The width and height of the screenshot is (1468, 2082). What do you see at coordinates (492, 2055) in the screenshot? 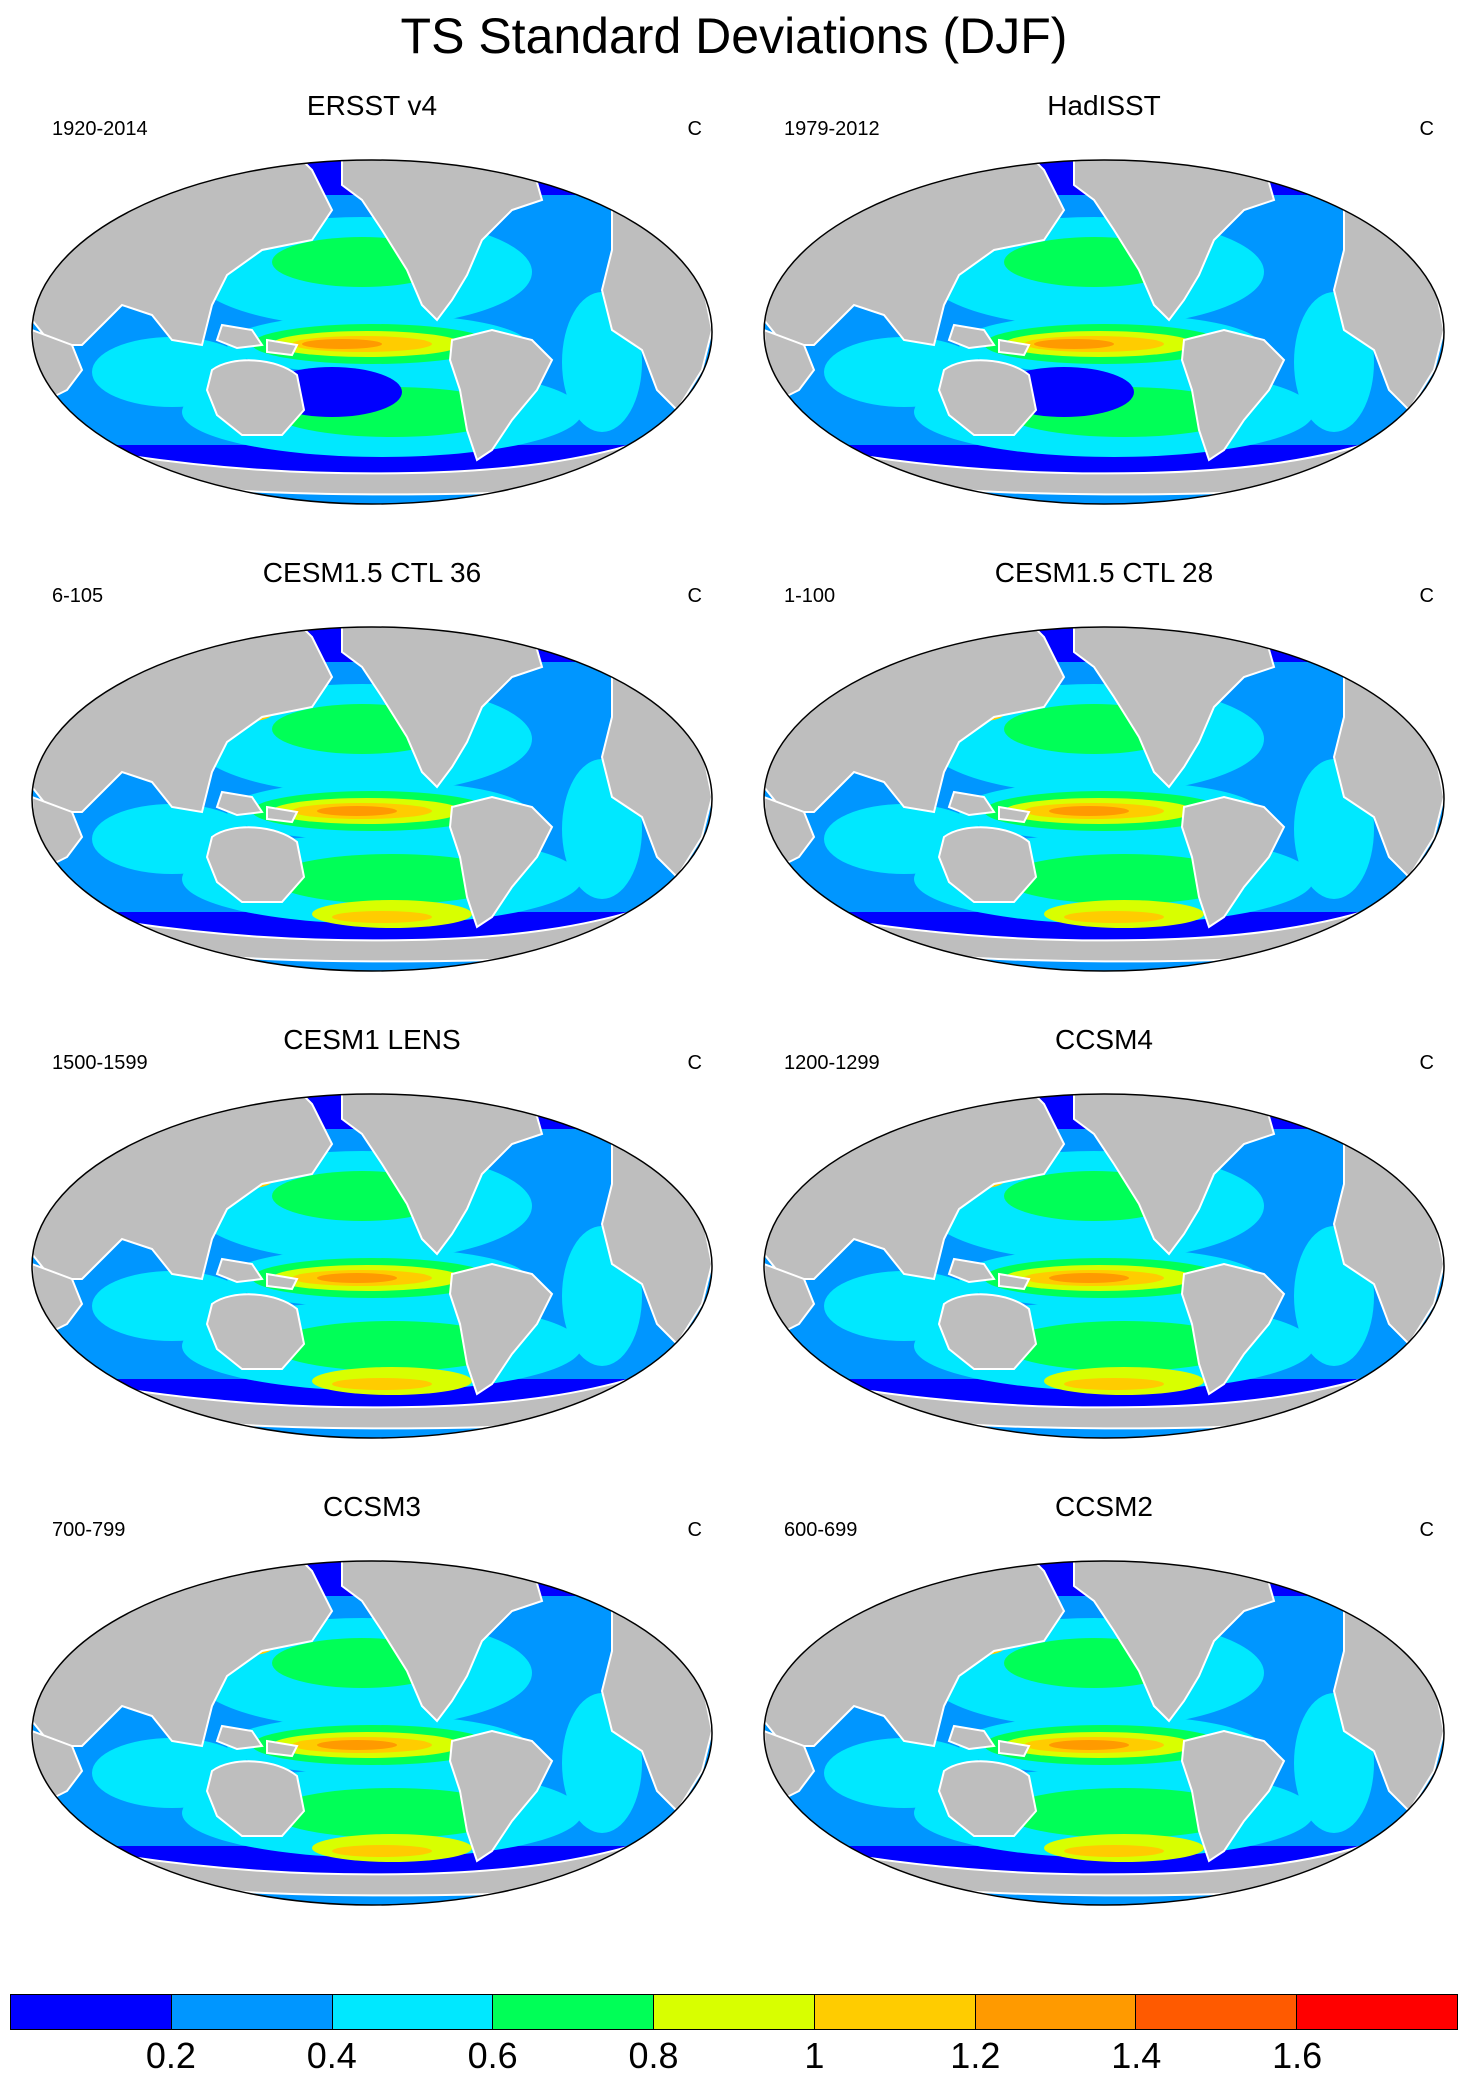
I see `colorbar-tick-label: 0.6` at bounding box center [492, 2055].